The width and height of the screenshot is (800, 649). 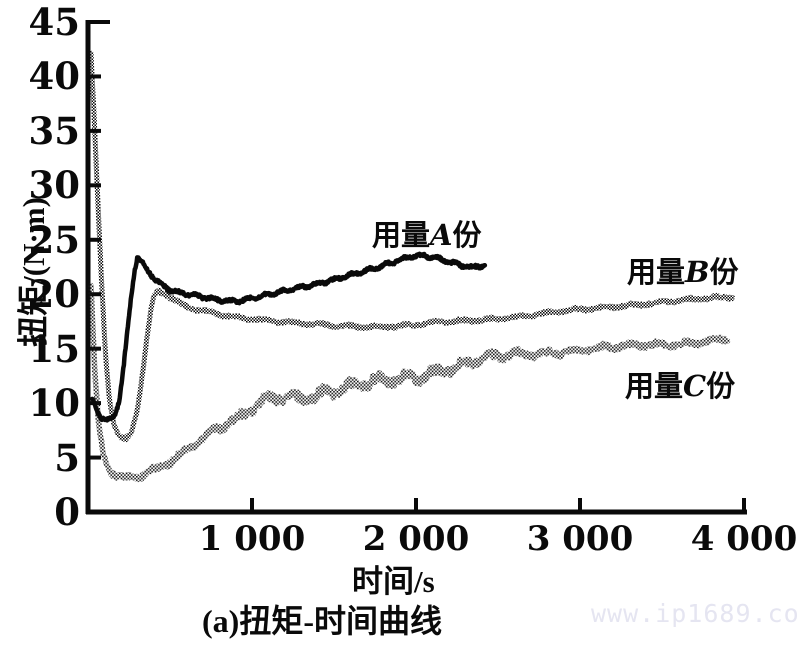 I want to click on curve-a-letter: A, so click(x=441, y=235).